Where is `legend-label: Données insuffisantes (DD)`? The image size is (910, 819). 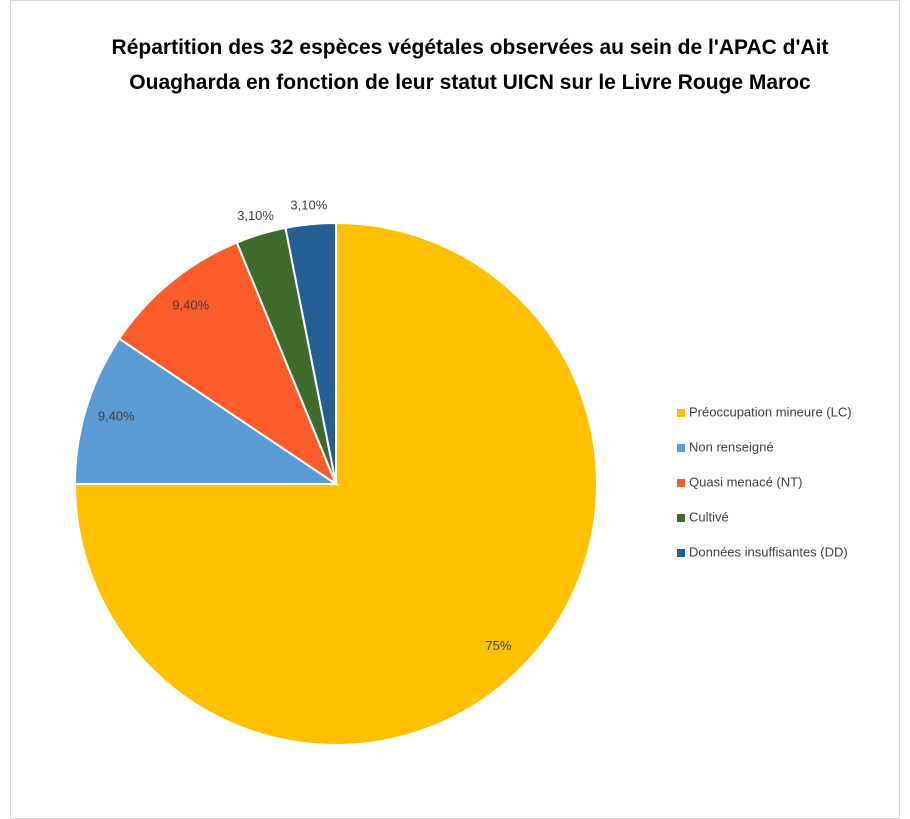 legend-label: Données insuffisantes (DD) is located at coordinates (768, 551).